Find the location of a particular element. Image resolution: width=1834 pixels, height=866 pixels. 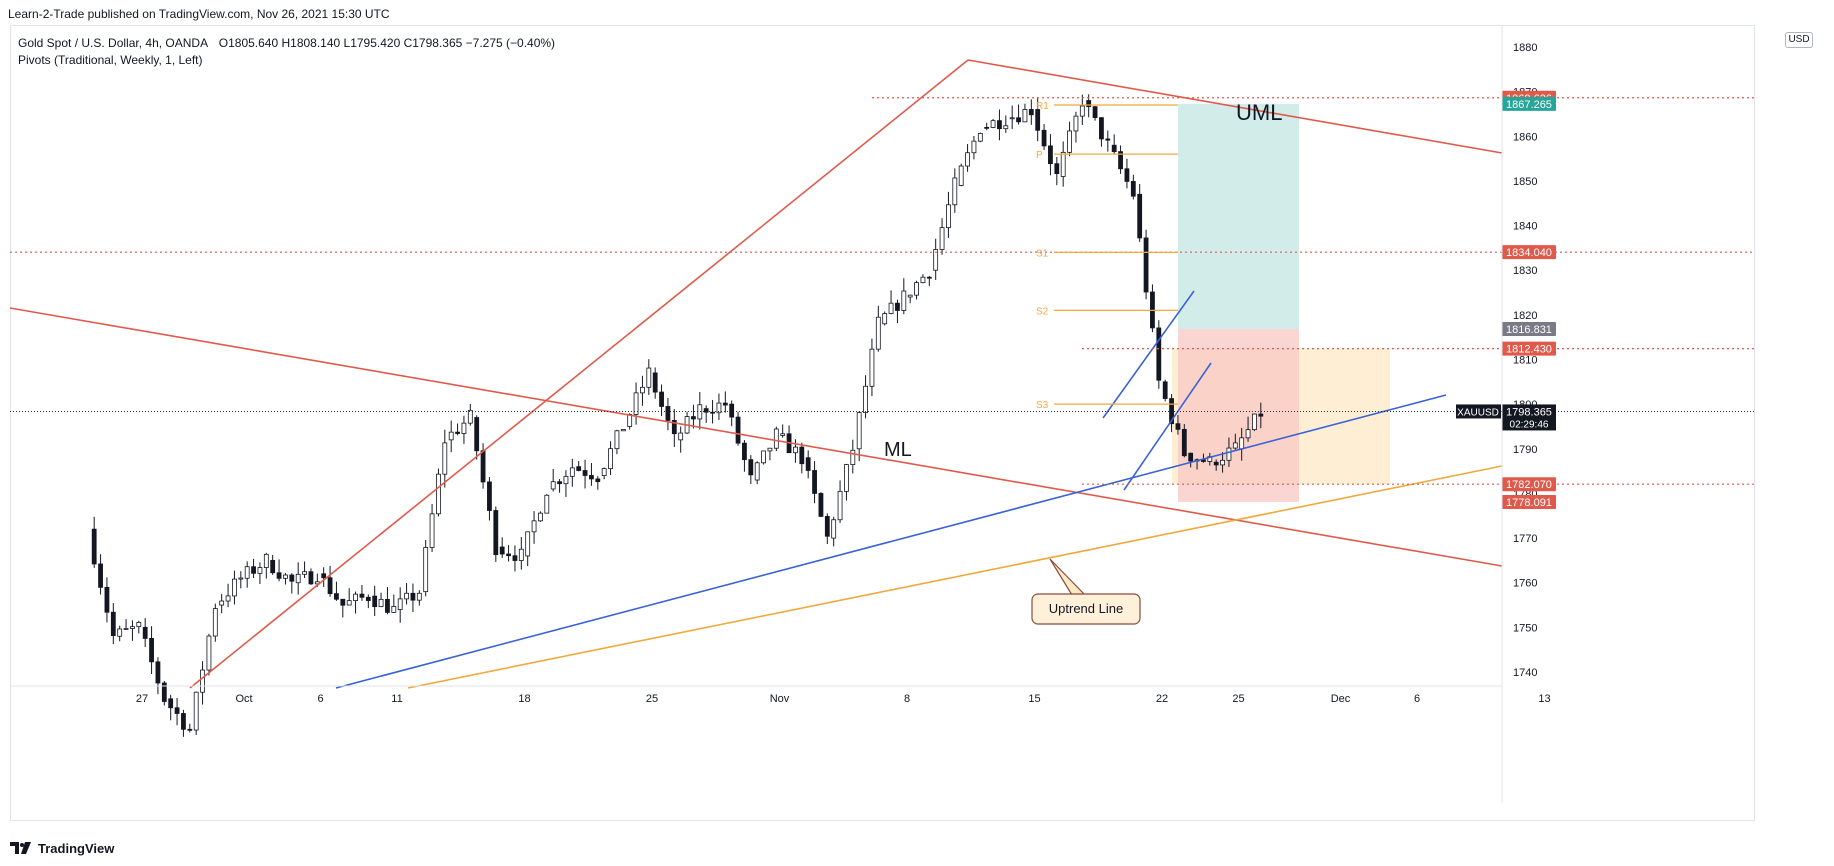

pivot-label: S2 is located at coordinates (1042, 311).